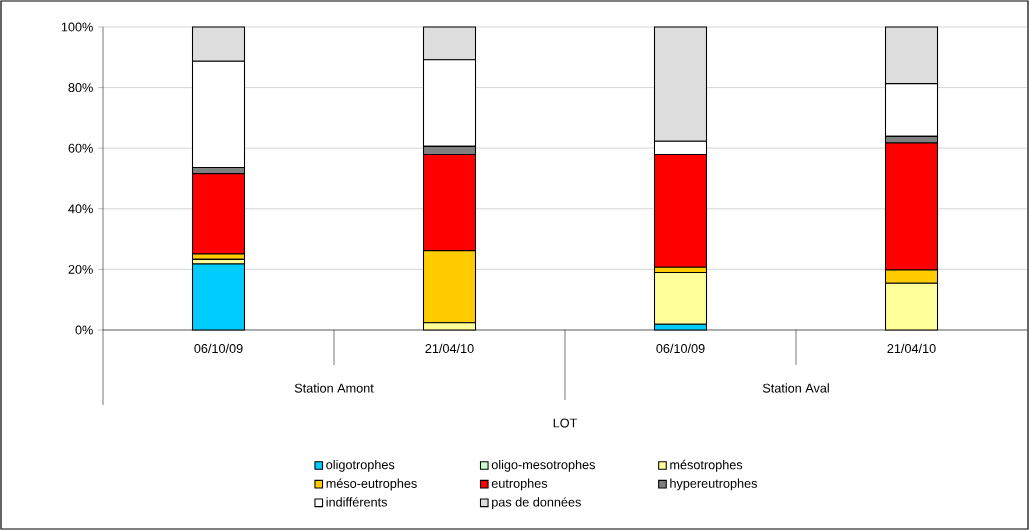 This screenshot has width=1029, height=530. What do you see at coordinates (357, 502) in the screenshot?
I see `legend-label: indifférents` at bounding box center [357, 502].